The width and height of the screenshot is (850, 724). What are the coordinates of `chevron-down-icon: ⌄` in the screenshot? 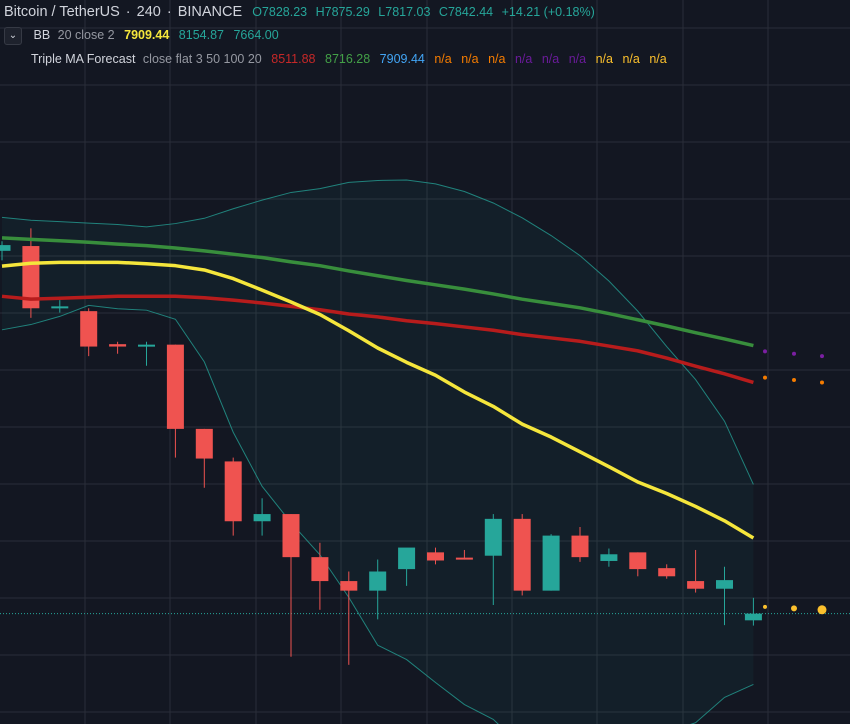 It's located at (13, 35).